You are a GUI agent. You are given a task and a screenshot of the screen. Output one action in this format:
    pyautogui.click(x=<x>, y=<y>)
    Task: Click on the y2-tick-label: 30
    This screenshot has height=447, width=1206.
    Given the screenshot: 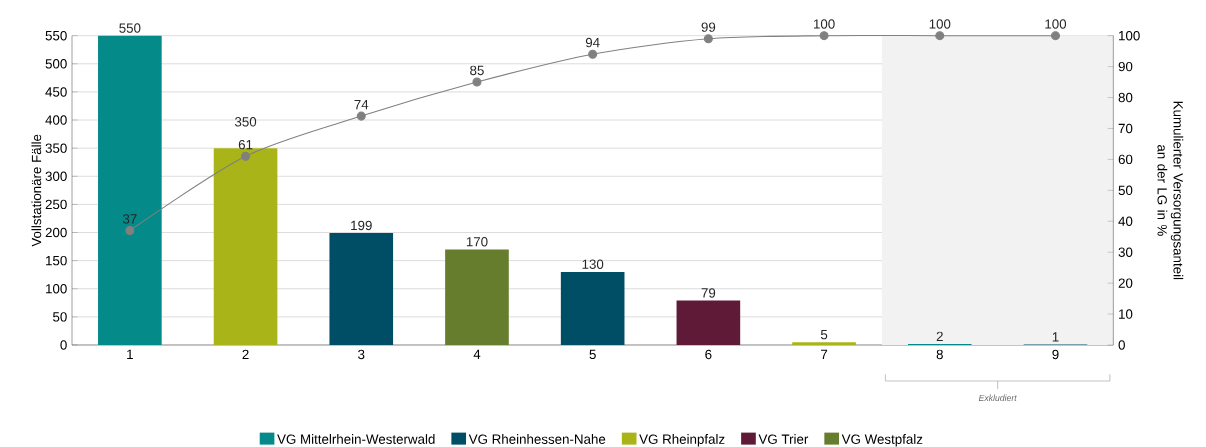 What is the action you would take?
    pyautogui.click(x=1125, y=252)
    